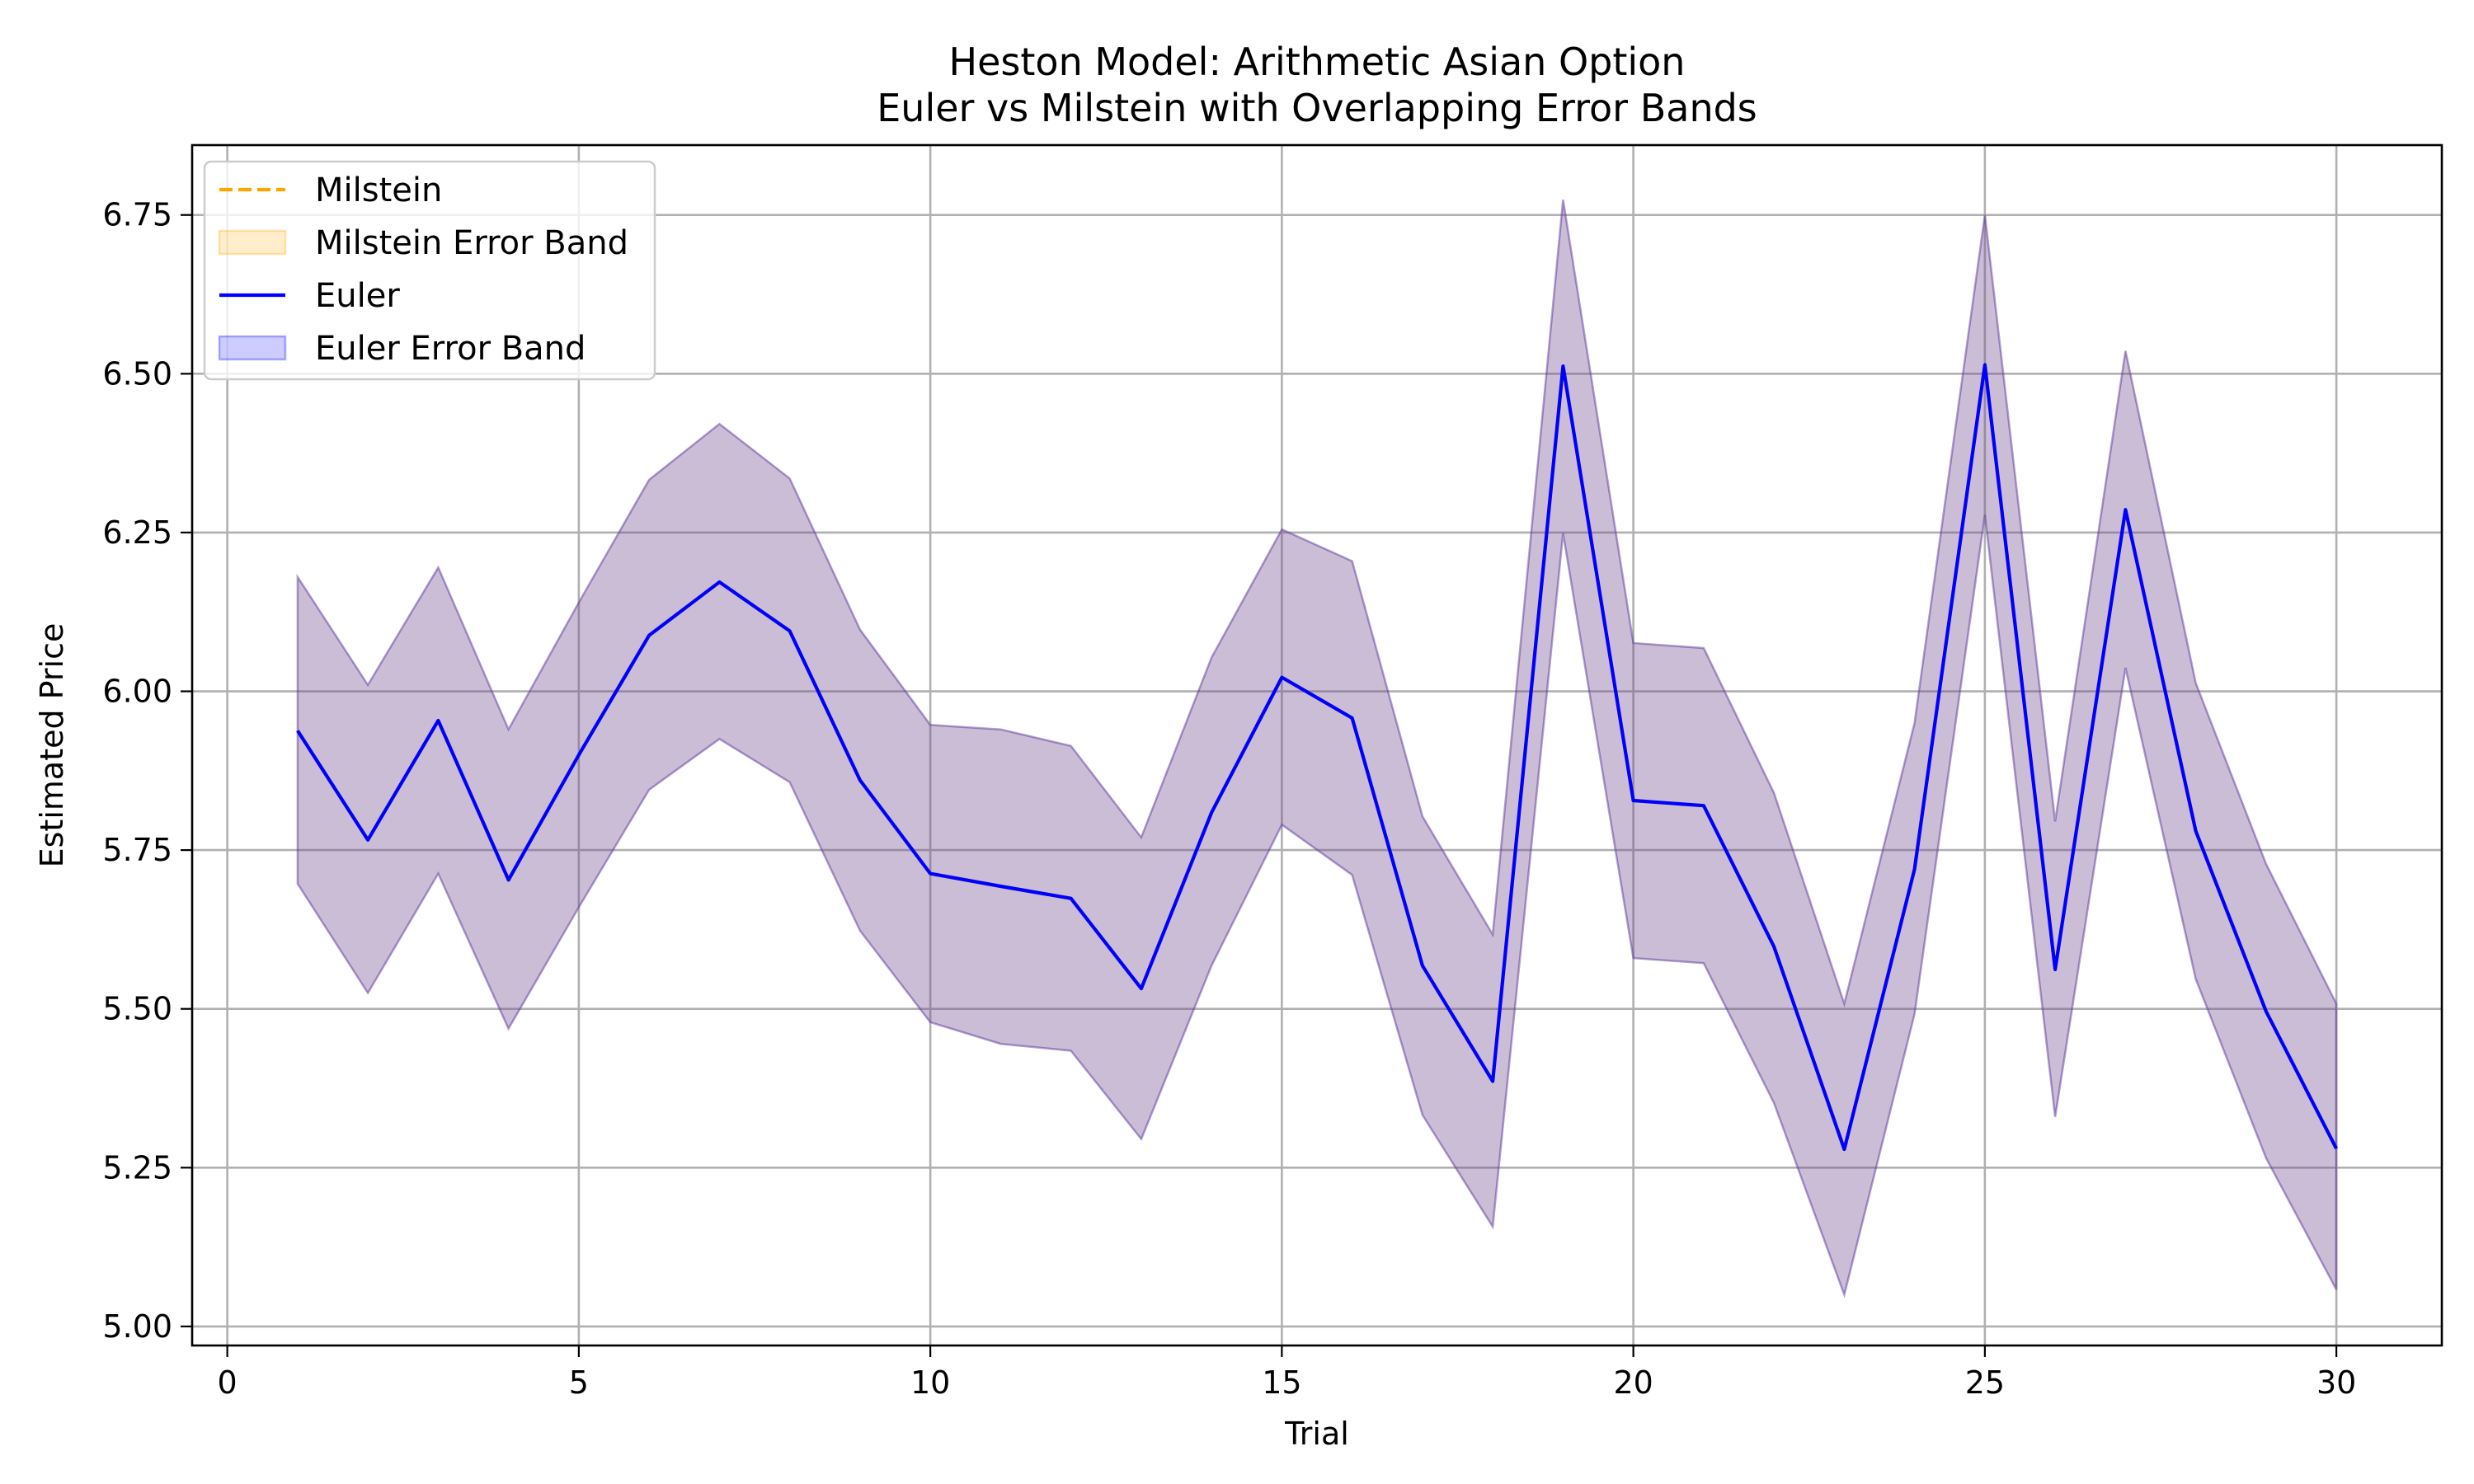 The image size is (2474, 1484). I want to click on legend-label: Euler Error Band, so click(450, 349).